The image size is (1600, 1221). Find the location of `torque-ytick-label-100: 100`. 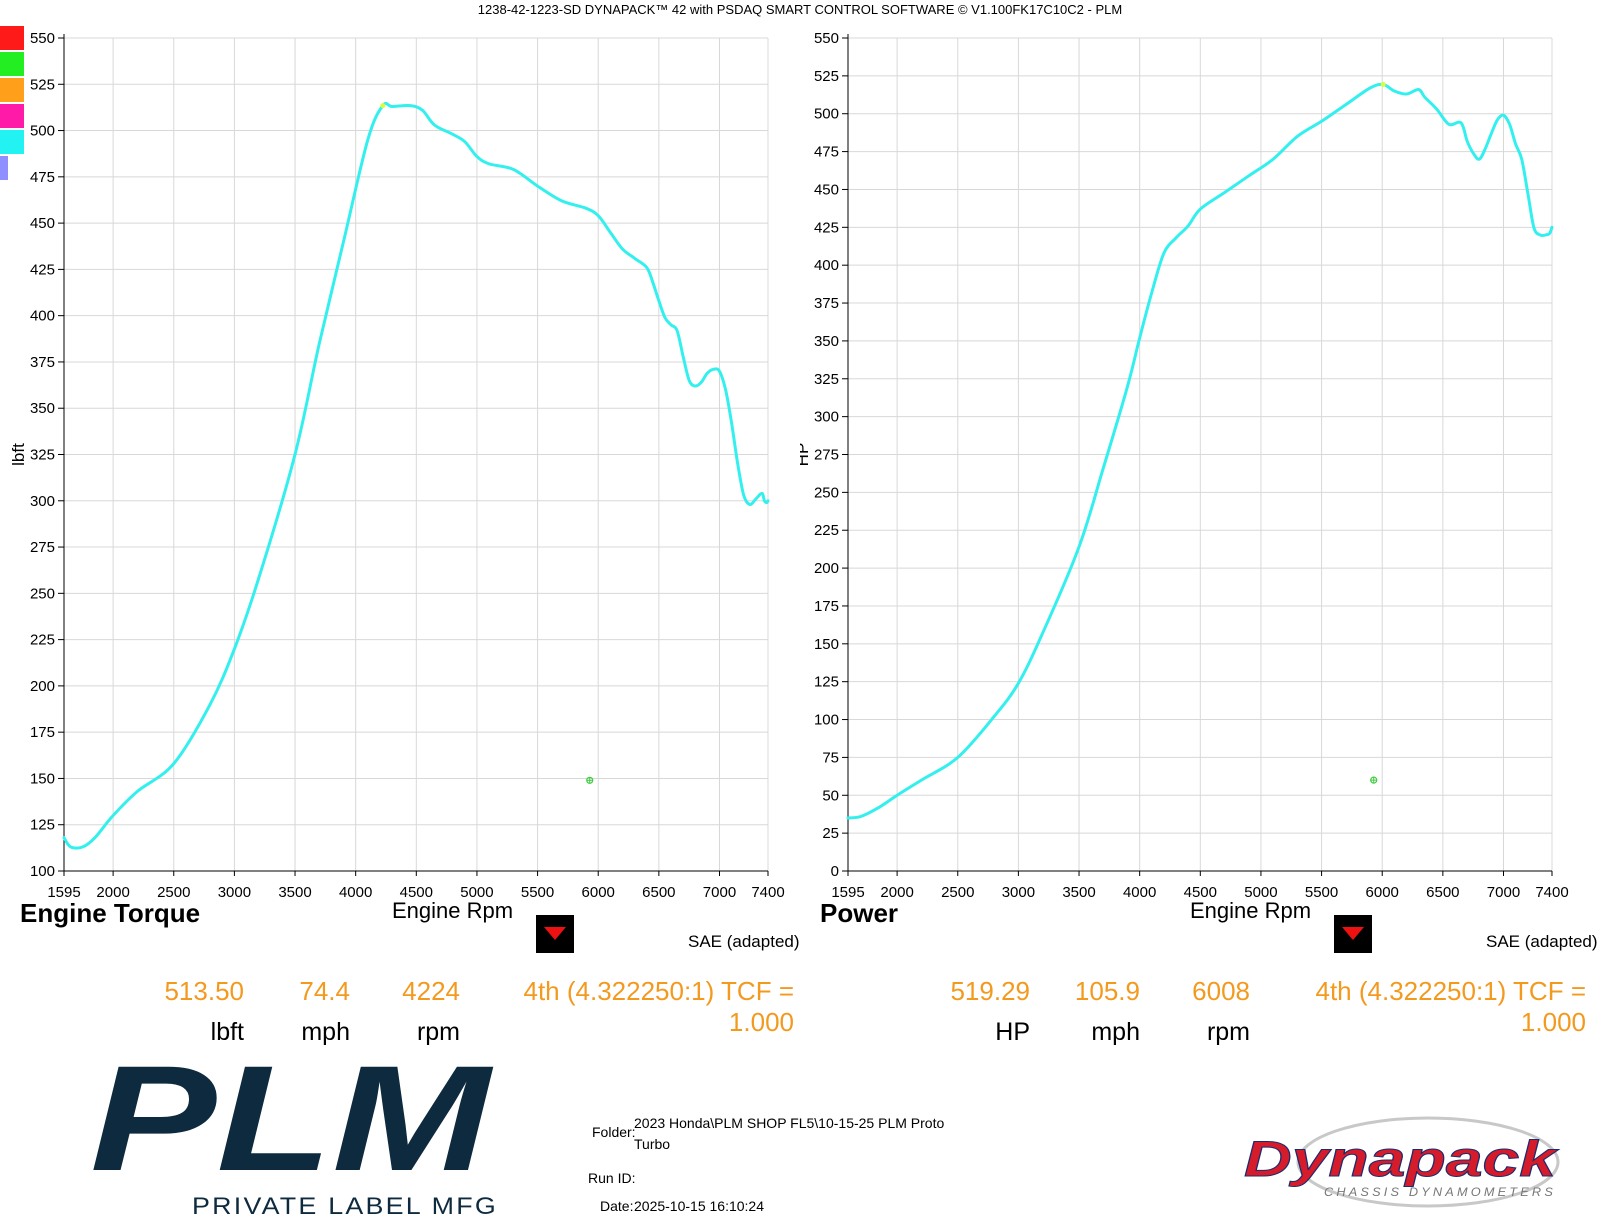

torque-ytick-label-100: 100 is located at coordinates (42, 871).